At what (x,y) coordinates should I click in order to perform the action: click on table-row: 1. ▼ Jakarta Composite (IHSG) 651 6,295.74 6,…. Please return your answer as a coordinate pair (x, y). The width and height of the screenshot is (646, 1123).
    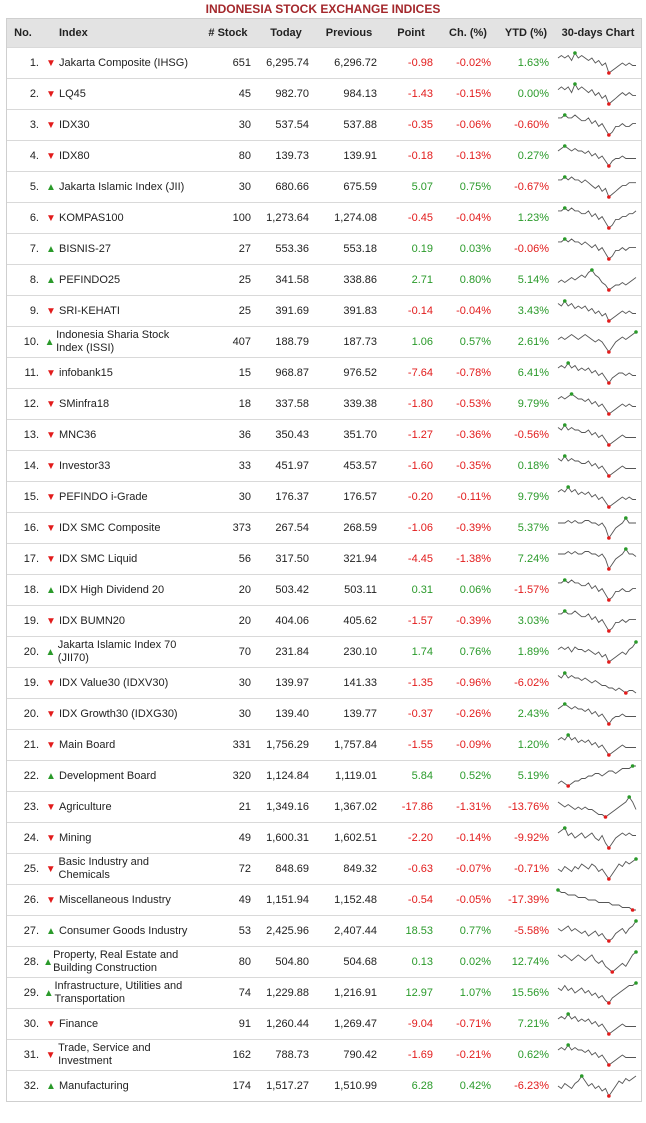
    Looking at the image, I should click on (324, 63).